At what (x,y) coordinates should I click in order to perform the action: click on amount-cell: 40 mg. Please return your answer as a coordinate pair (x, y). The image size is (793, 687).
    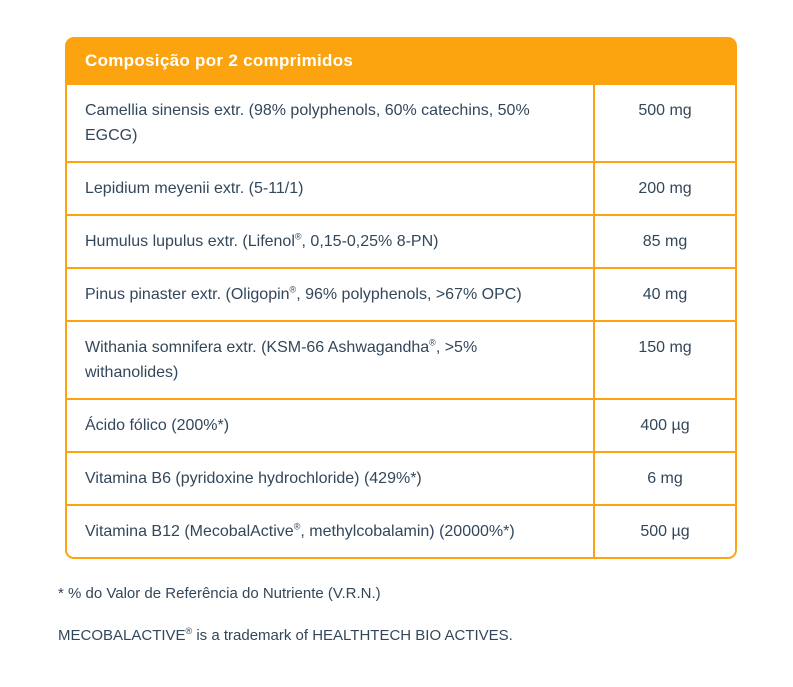
    Looking at the image, I should click on (664, 294).